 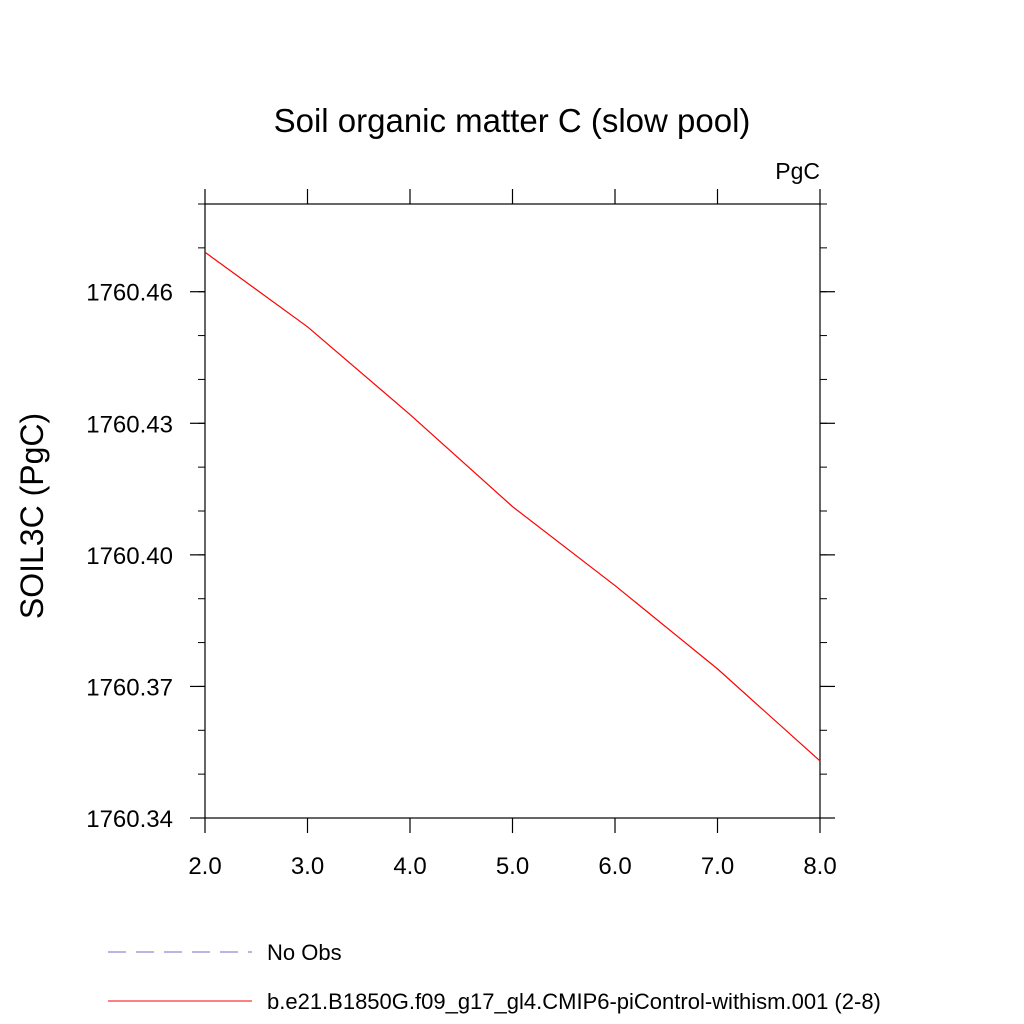 I want to click on y-tick-labels: 1760.46 1760.43 1760.40 1760.37 1760.34, so click(x=129, y=556).